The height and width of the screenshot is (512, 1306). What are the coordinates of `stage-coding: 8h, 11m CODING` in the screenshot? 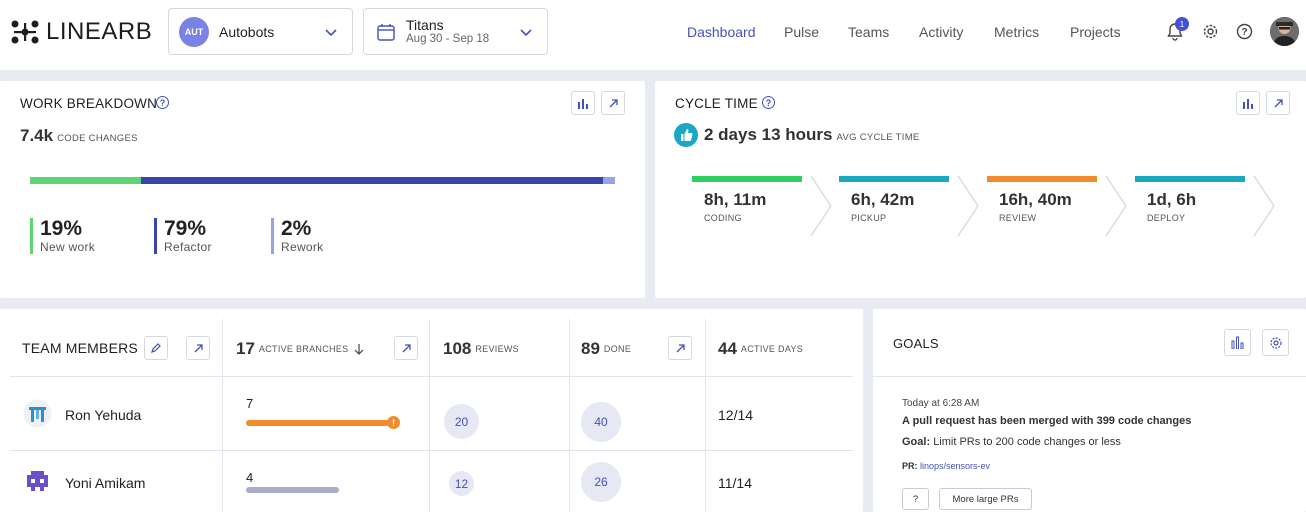 It's located at (762, 206).